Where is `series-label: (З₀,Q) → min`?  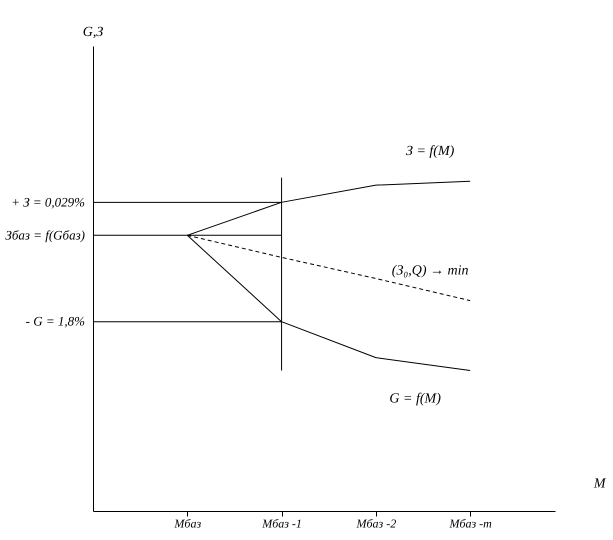 series-label: (З₀,Q) → min is located at coordinates (430, 271).